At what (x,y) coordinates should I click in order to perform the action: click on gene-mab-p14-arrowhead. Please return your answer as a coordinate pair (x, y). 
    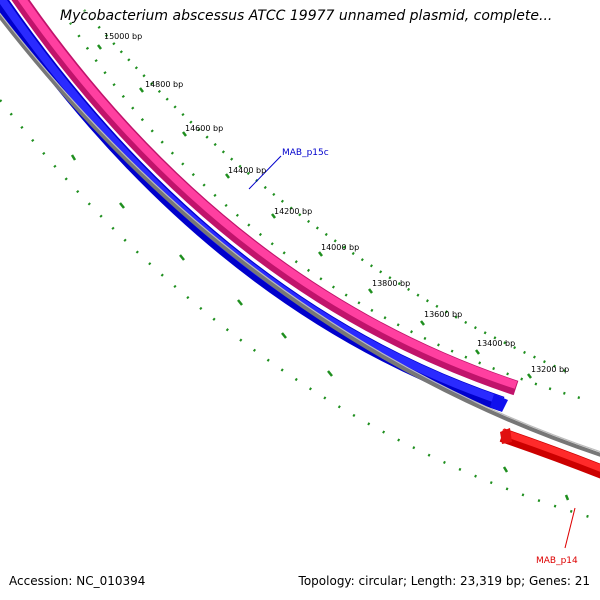
    Looking at the image, I should click on (506, 436).